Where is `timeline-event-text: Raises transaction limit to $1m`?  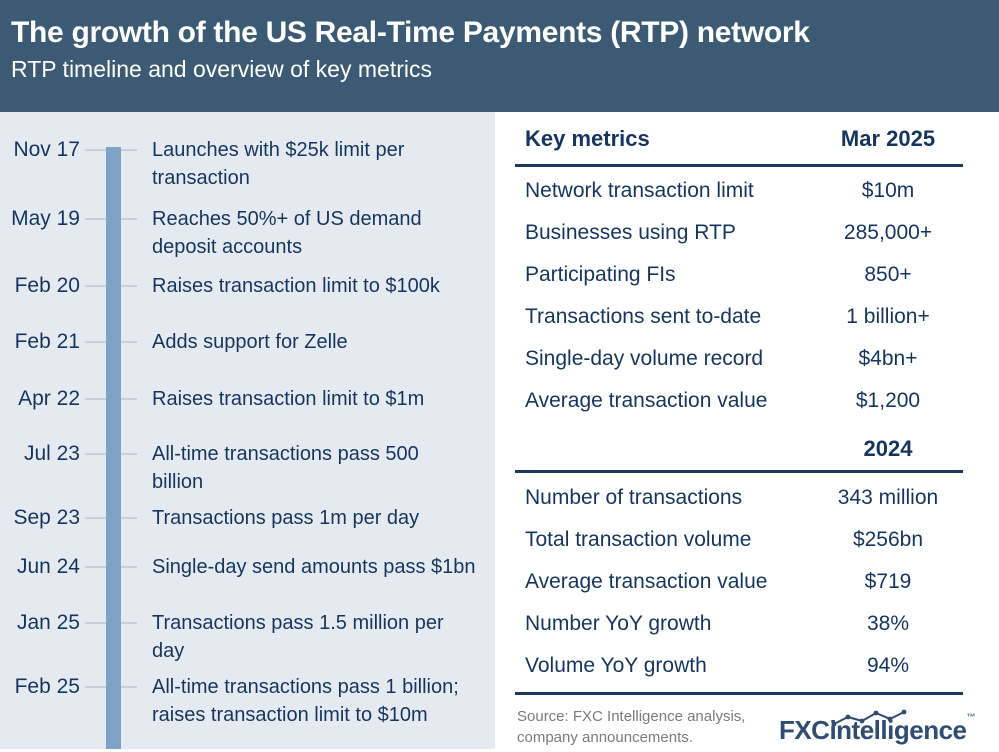
timeline-event-text: Raises transaction limit to $1m is located at coordinates (288, 399).